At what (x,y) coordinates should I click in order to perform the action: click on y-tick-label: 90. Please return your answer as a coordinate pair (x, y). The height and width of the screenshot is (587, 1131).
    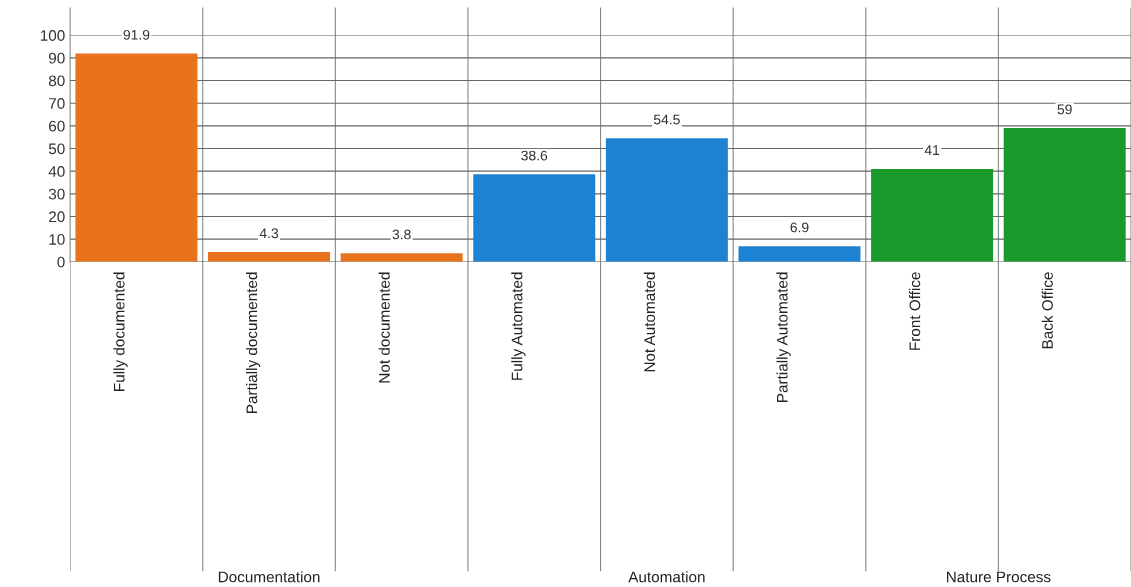
    Looking at the image, I should click on (56, 58).